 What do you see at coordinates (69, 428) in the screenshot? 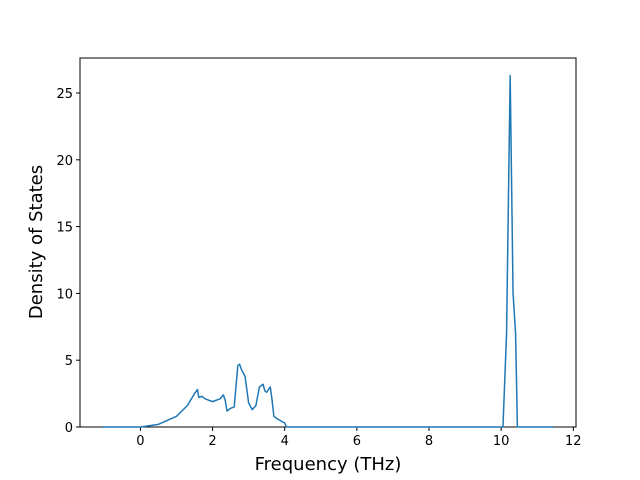
I see `y-tick-label: 0` at bounding box center [69, 428].